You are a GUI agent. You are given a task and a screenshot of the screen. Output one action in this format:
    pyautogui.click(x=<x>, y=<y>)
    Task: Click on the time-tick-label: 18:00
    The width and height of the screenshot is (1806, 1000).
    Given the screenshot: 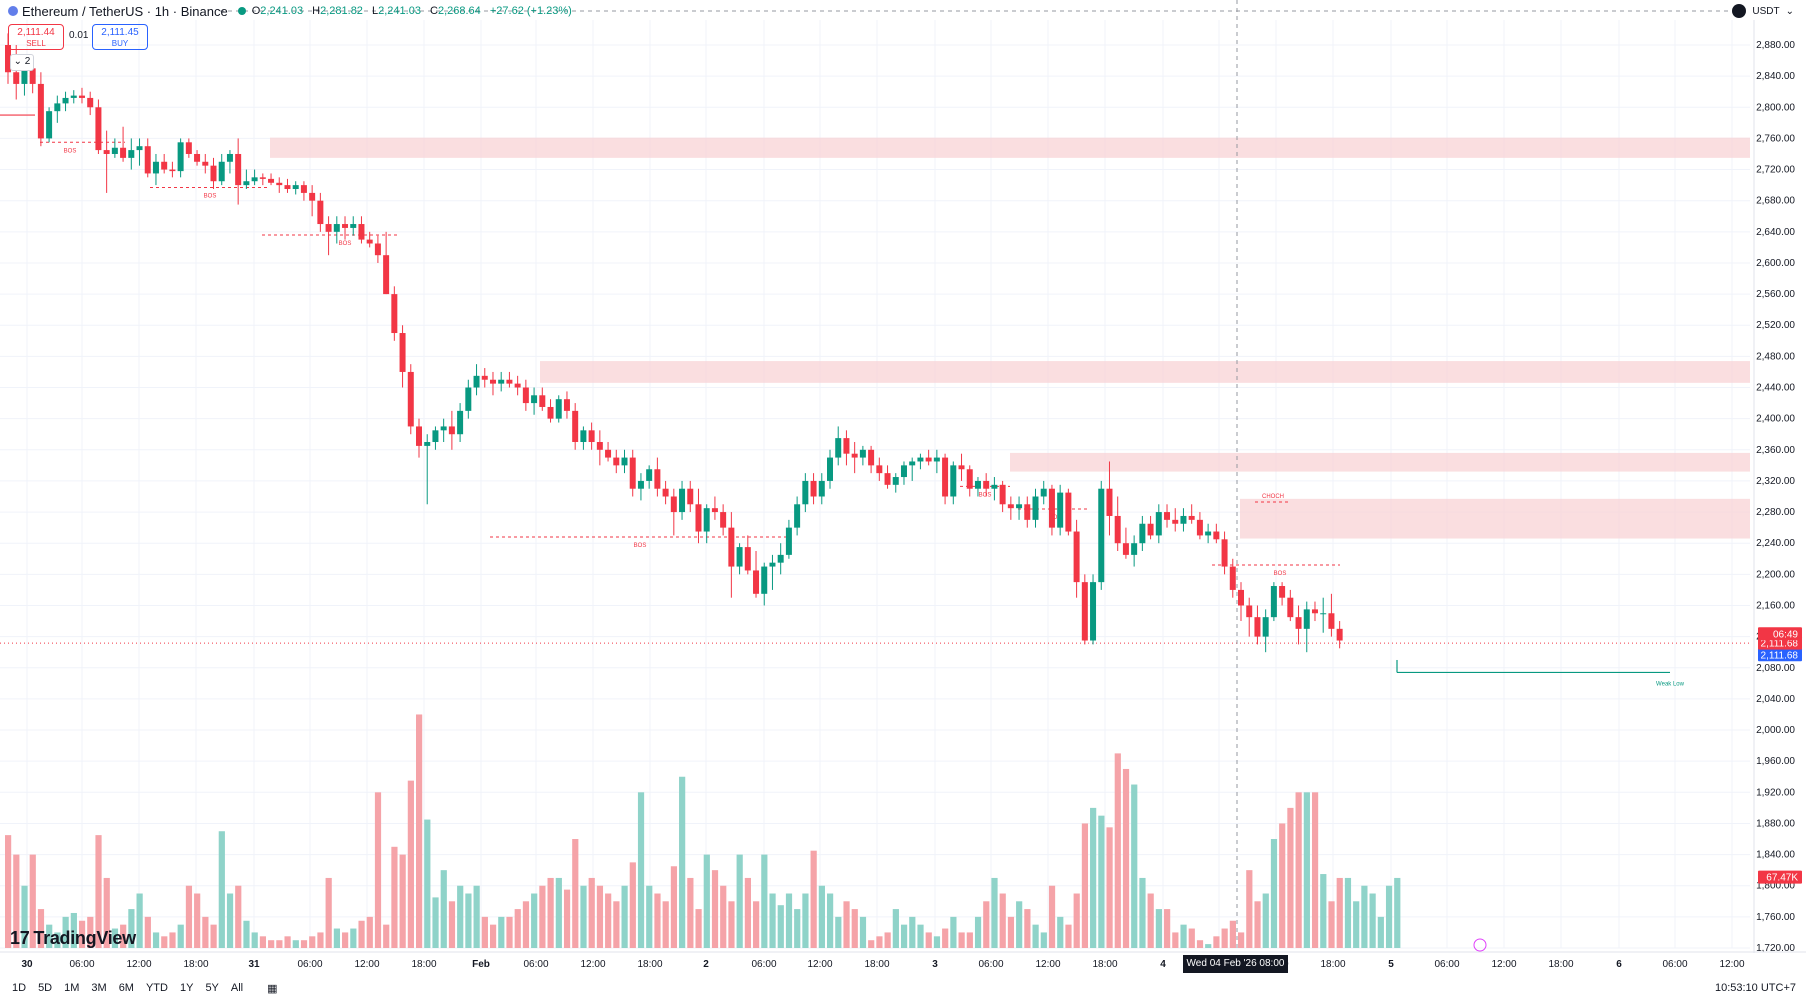 What is the action you would take?
    pyautogui.click(x=876, y=964)
    